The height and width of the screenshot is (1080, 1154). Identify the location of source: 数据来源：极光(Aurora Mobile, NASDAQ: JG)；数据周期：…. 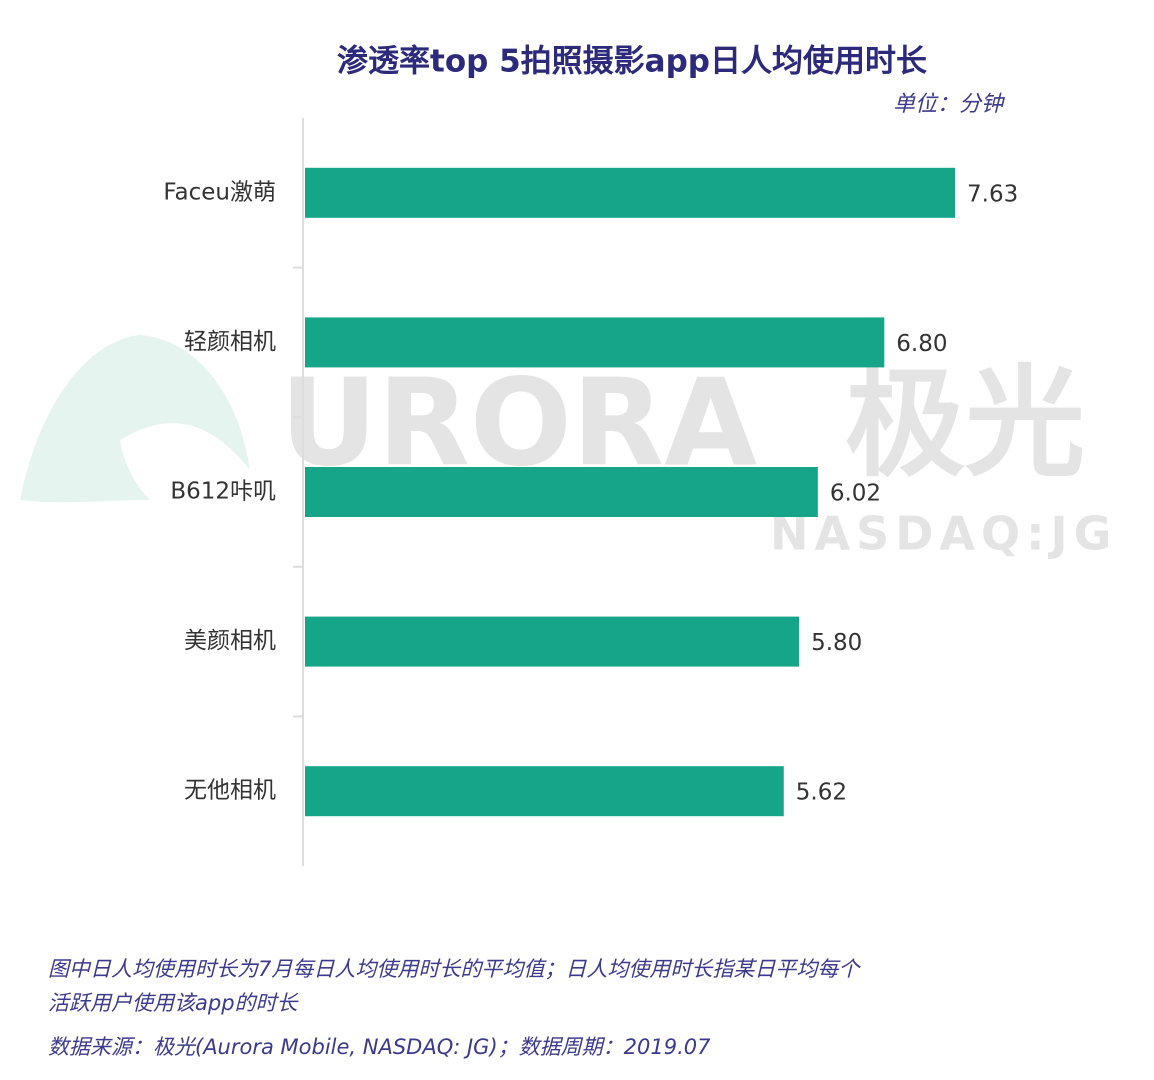
(379, 1047).